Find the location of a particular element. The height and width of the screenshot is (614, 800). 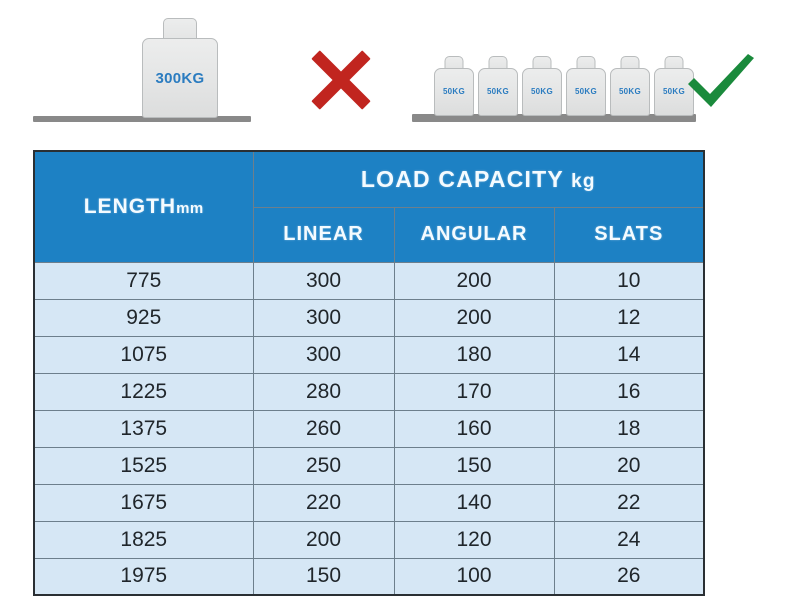

cell-slats: 26 is located at coordinates (629, 576).